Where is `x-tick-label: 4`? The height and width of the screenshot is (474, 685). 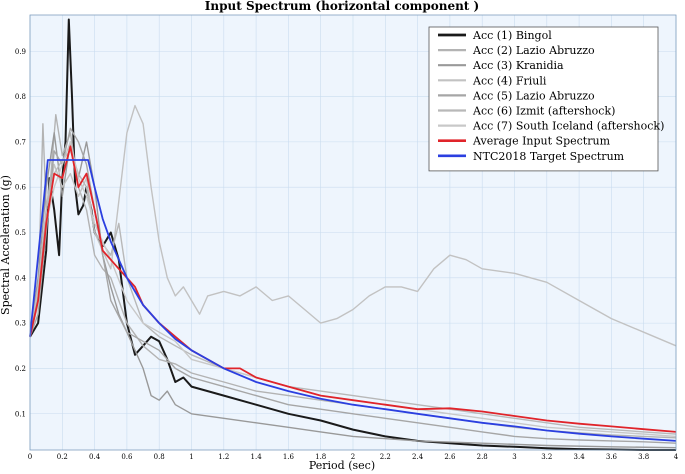
x-tick-label: 4 is located at coordinates (676, 457).